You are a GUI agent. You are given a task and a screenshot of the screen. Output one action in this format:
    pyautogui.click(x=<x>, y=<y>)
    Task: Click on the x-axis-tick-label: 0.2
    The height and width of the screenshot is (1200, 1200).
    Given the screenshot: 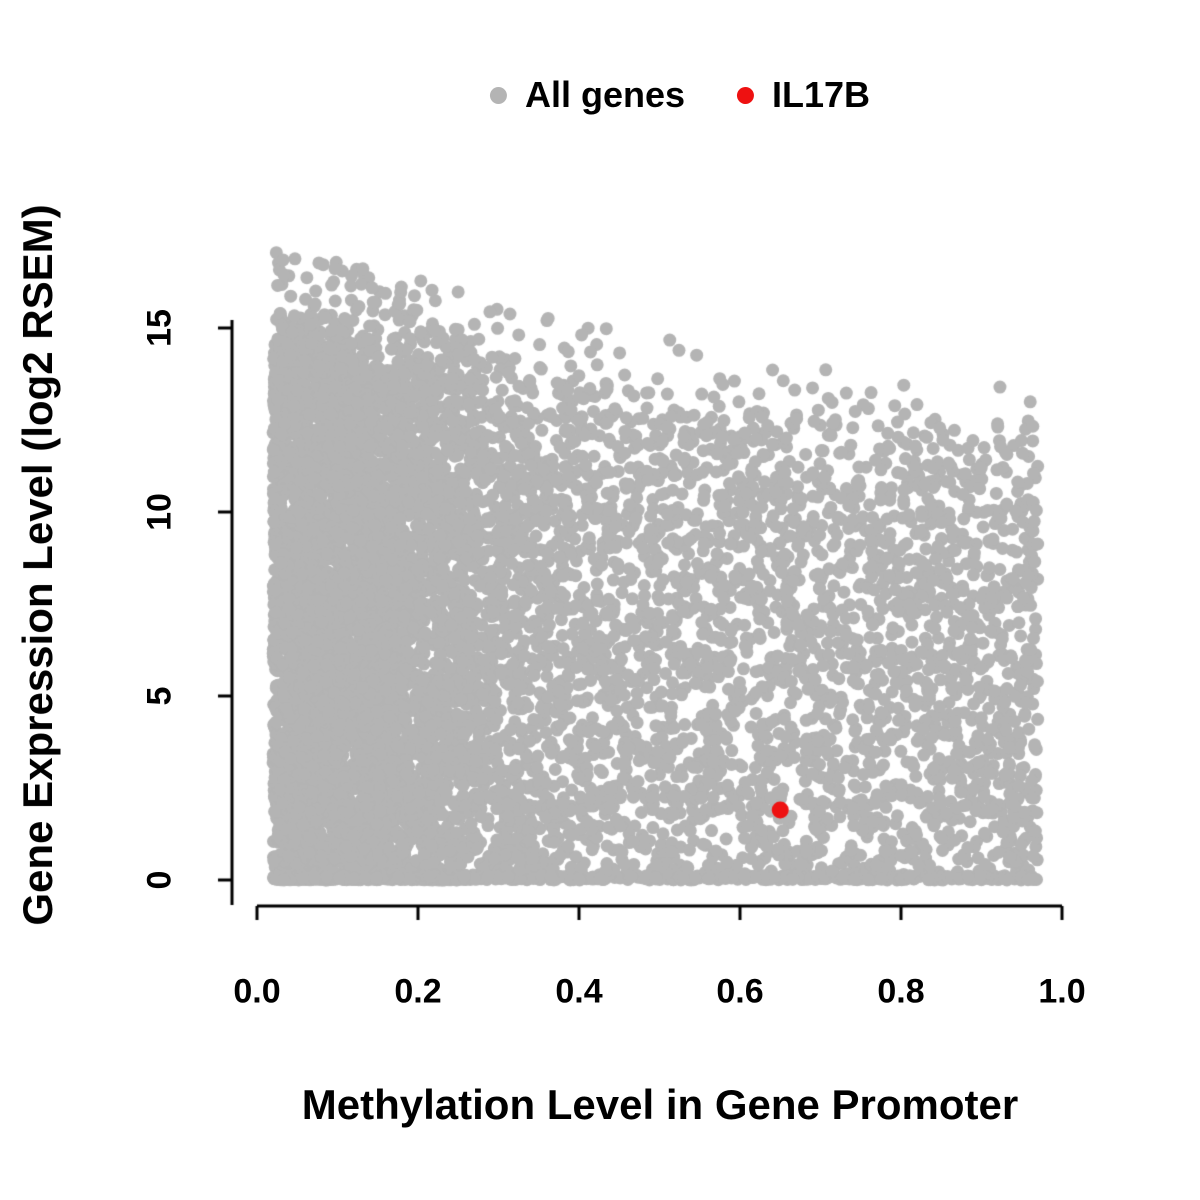 What is the action you would take?
    pyautogui.click(x=418, y=991)
    